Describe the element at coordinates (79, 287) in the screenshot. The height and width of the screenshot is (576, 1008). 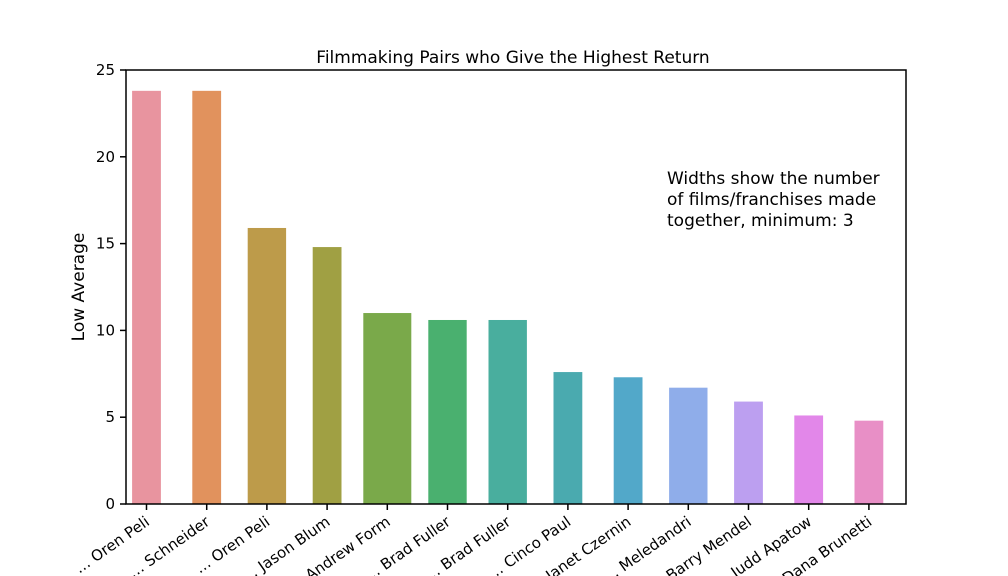
I see `y-axis-label: Low Average` at that location.